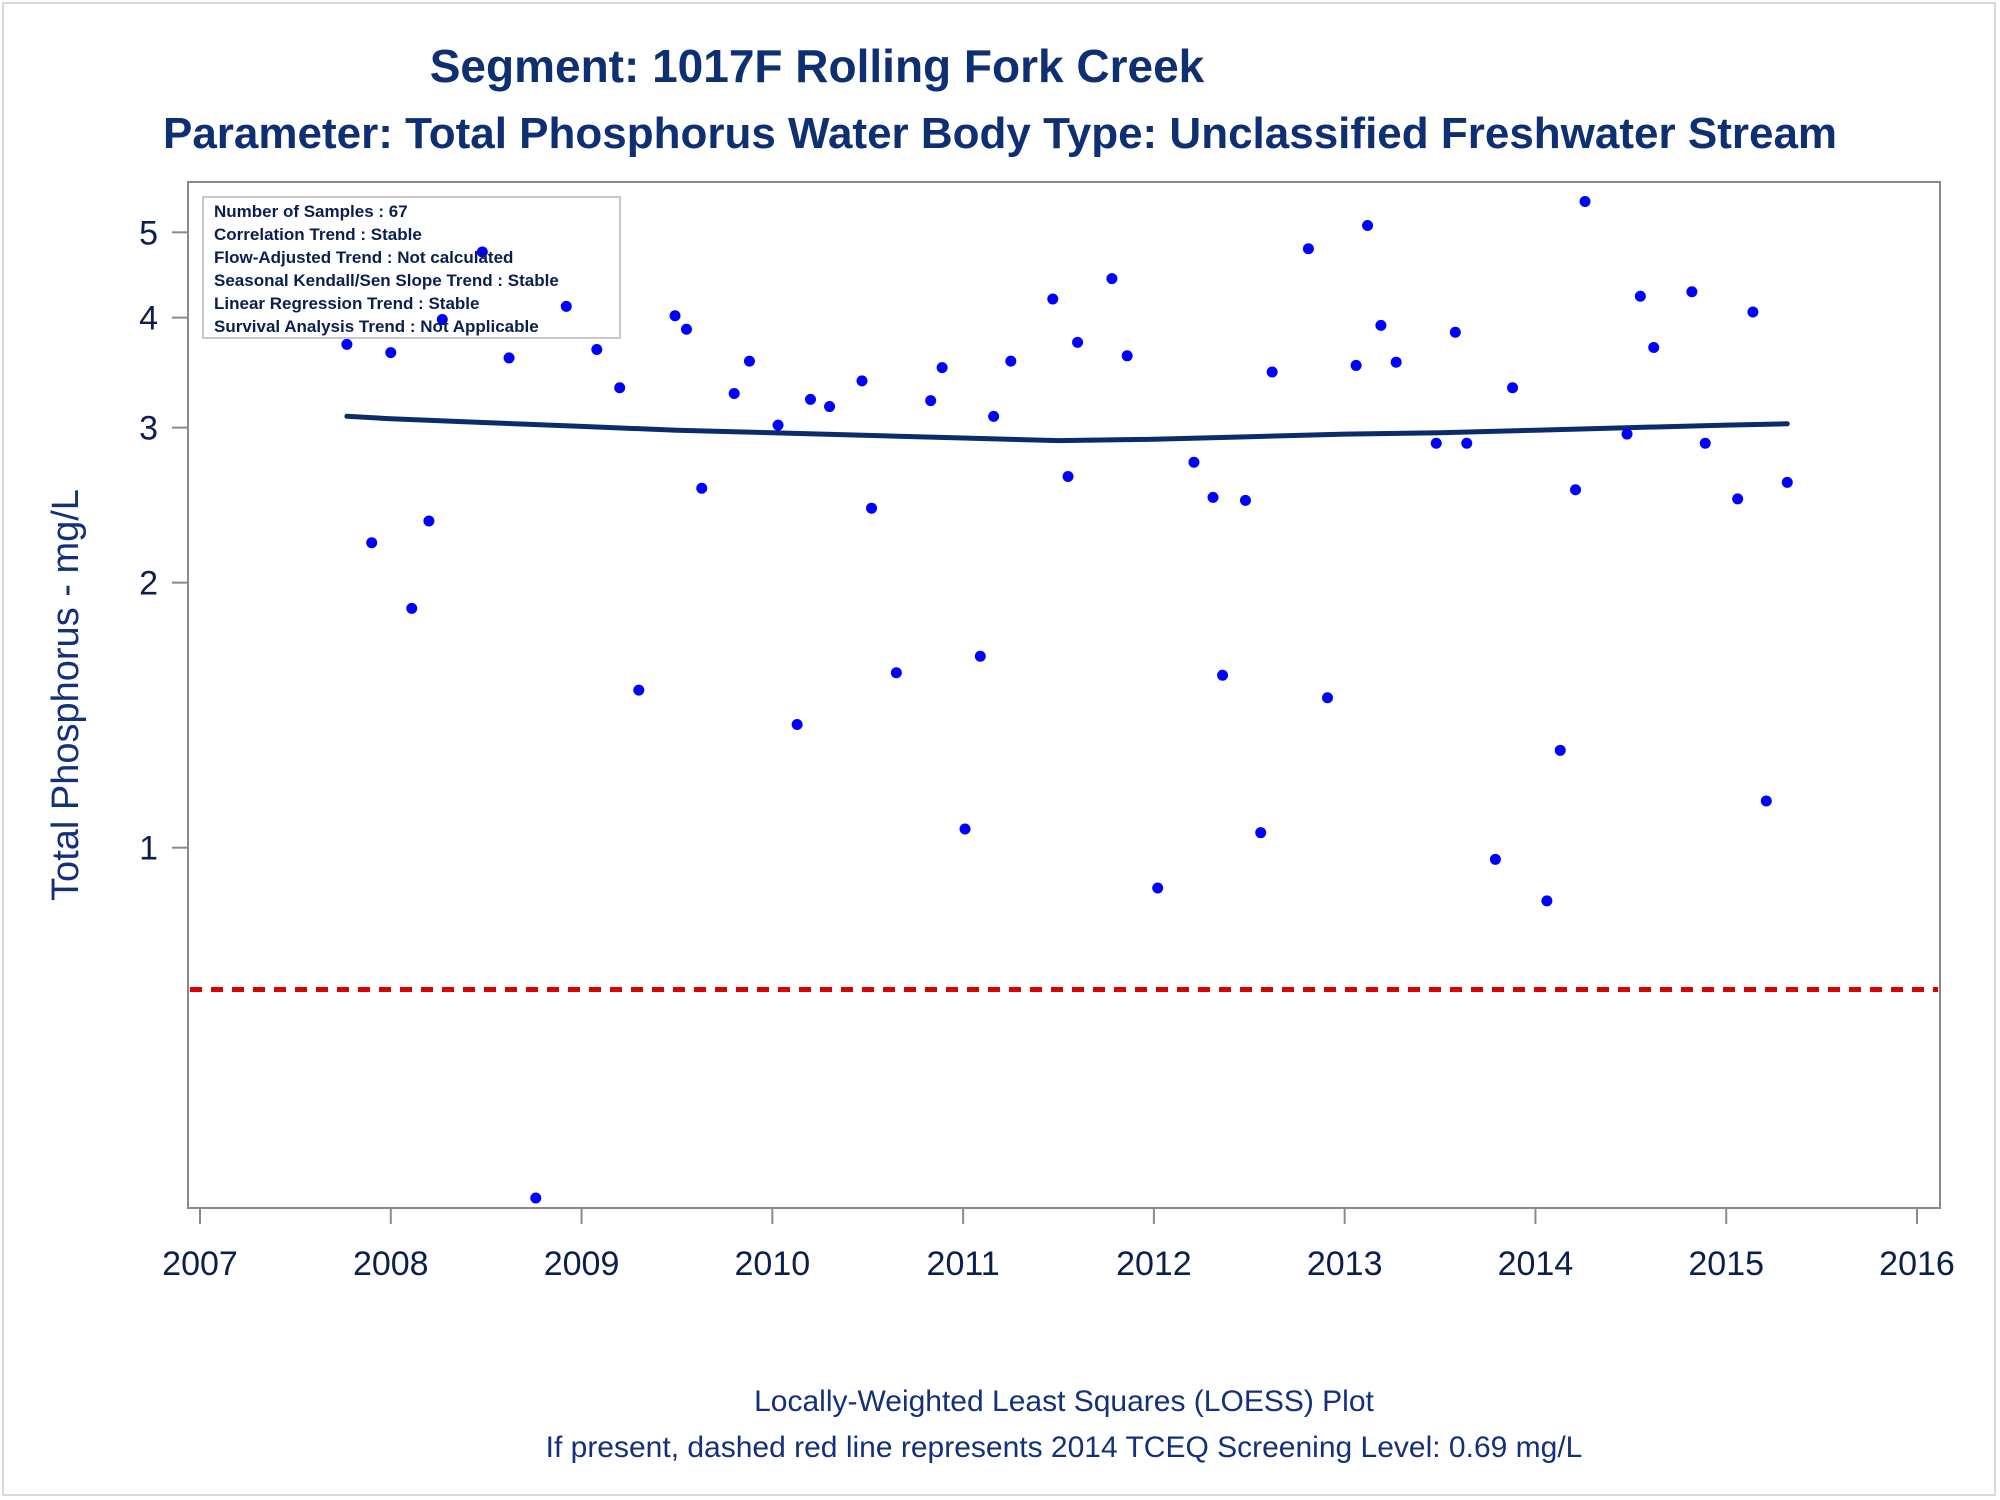 This screenshot has height=1500, width=2000. I want to click on x-tick-label: 2009, so click(582, 1264).